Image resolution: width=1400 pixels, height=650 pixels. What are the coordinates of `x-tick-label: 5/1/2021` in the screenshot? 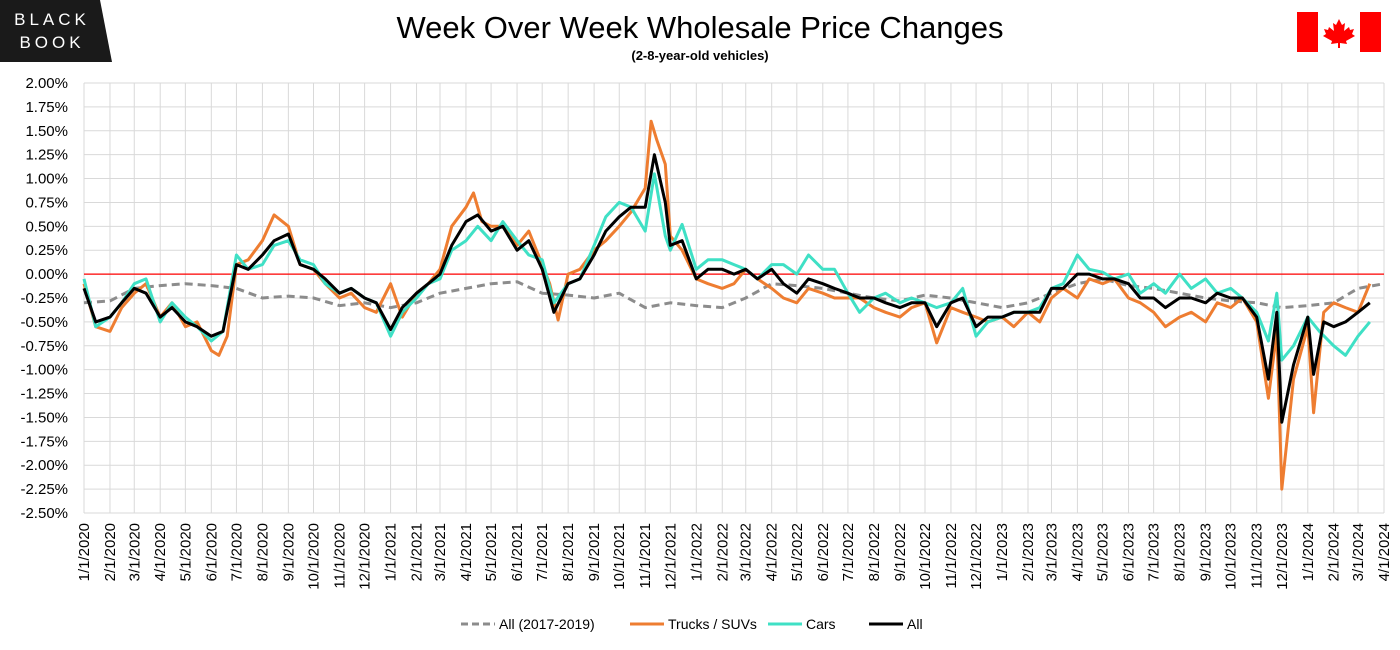 It's located at (491, 552).